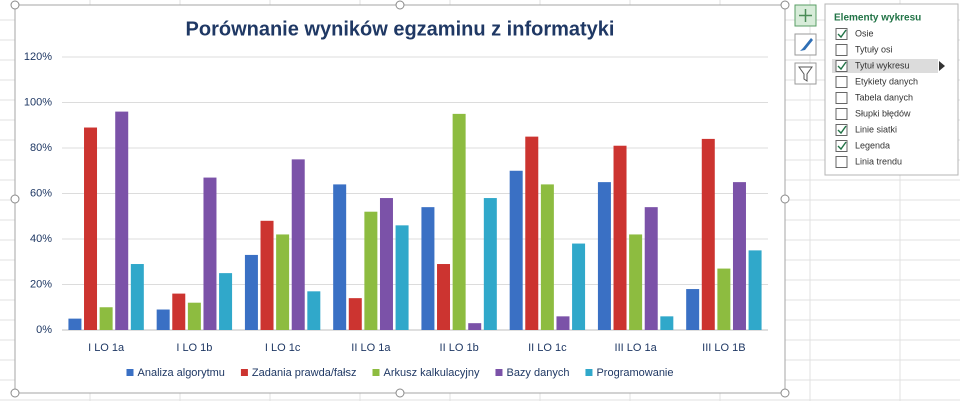 This screenshot has width=960, height=401. What do you see at coordinates (942, 66) in the screenshot?
I see `submenu-arrow` at bounding box center [942, 66].